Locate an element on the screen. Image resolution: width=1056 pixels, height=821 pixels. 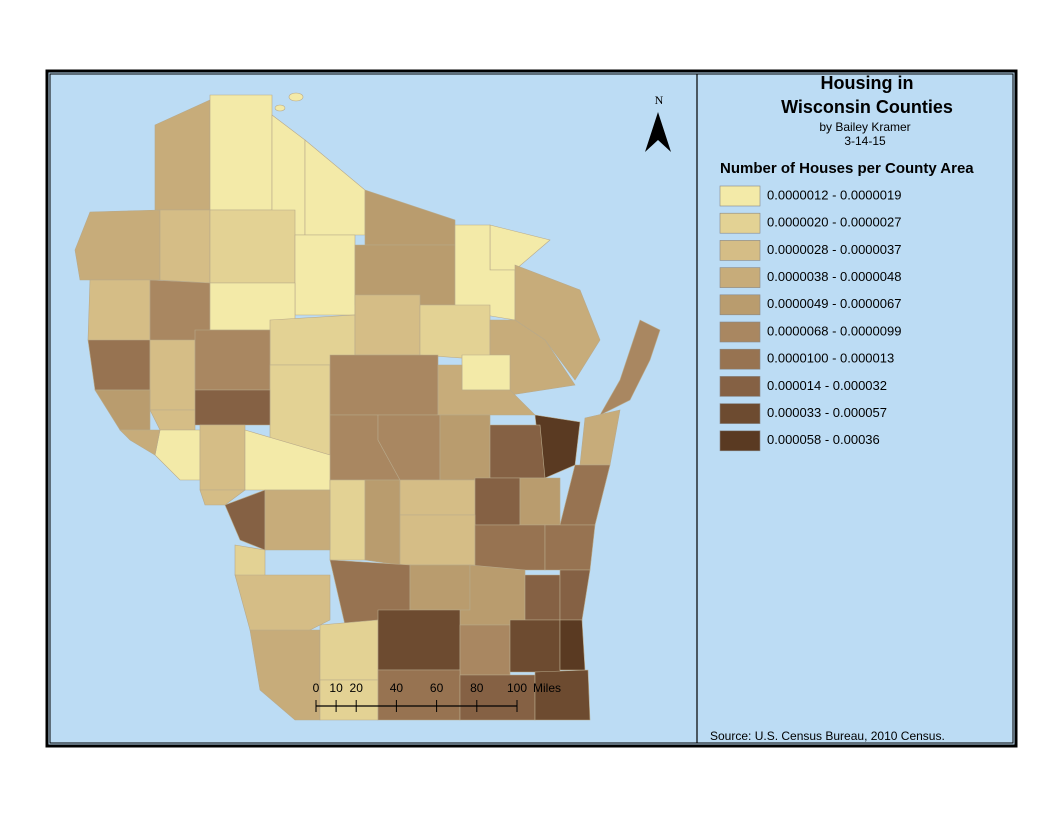
scale-label: 60 is located at coordinates (437, 688).